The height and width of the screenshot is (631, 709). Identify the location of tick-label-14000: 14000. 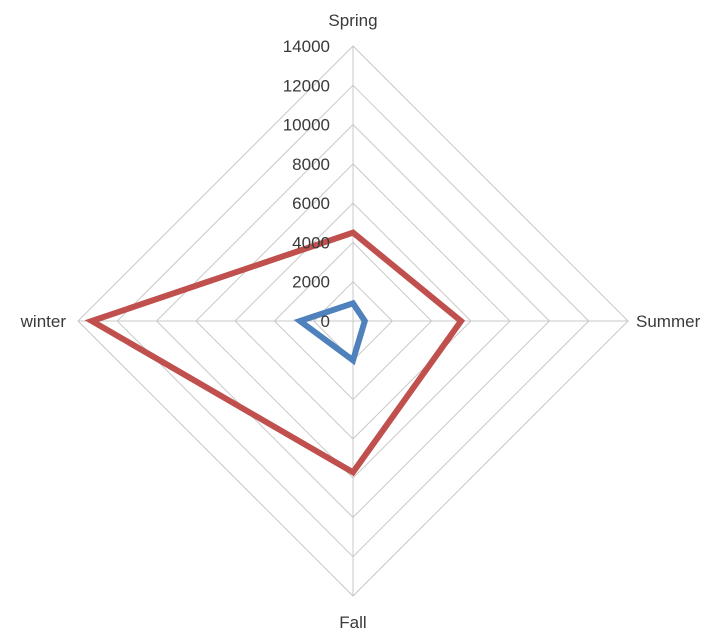
(306, 46).